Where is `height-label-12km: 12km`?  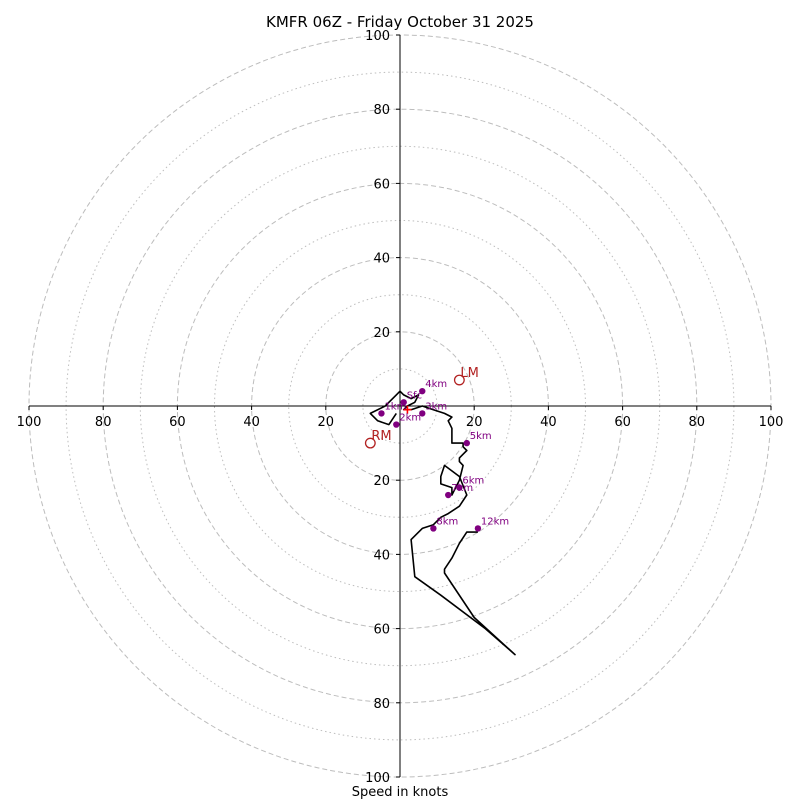
height-label-12km: 12km is located at coordinates (495, 521).